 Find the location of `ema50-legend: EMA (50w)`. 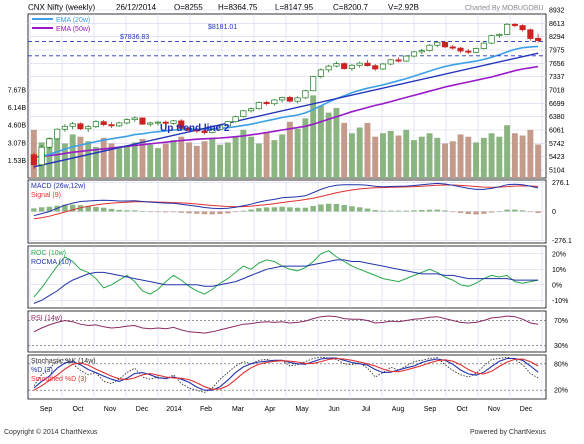

ema50-legend: EMA (50w) is located at coordinates (73, 29).